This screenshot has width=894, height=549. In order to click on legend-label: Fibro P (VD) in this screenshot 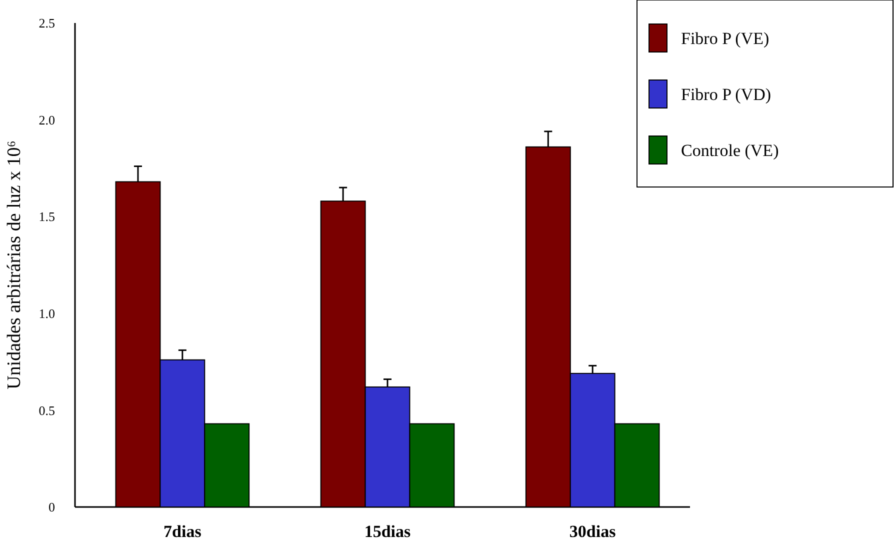, I will do `click(726, 94)`.